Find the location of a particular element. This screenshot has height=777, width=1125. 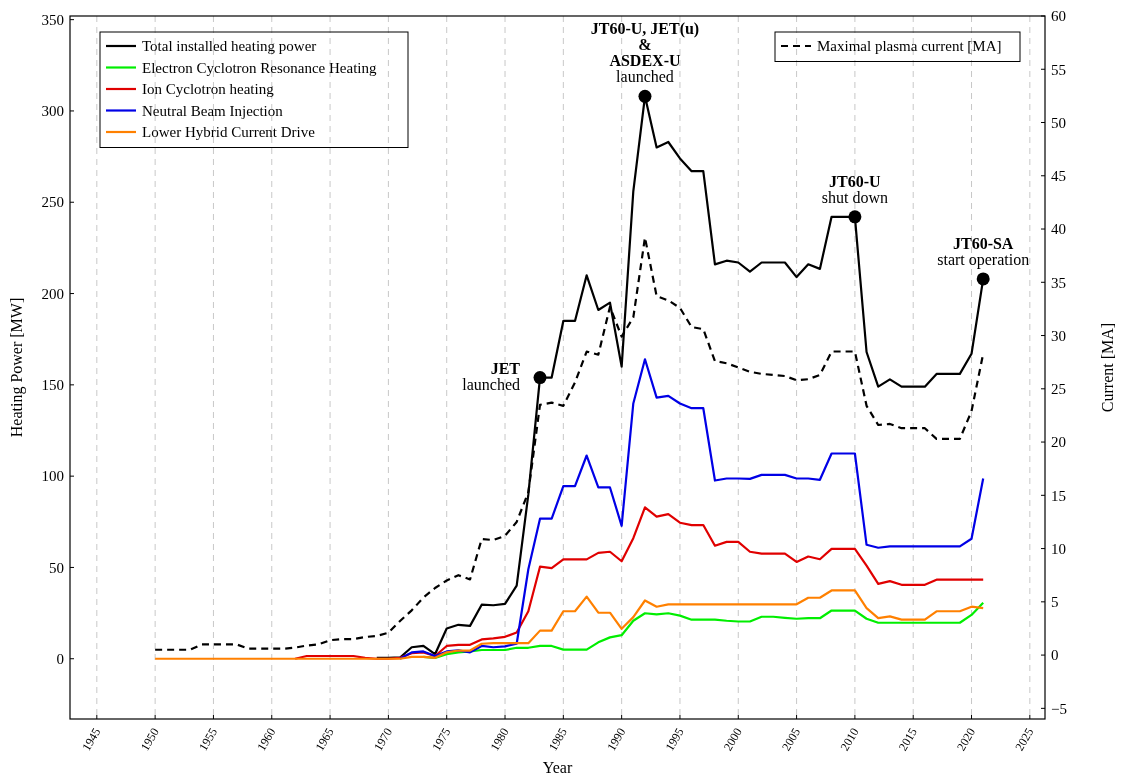

y-axis-title: Heating Power [MW] is located at coordinates (17, 367).